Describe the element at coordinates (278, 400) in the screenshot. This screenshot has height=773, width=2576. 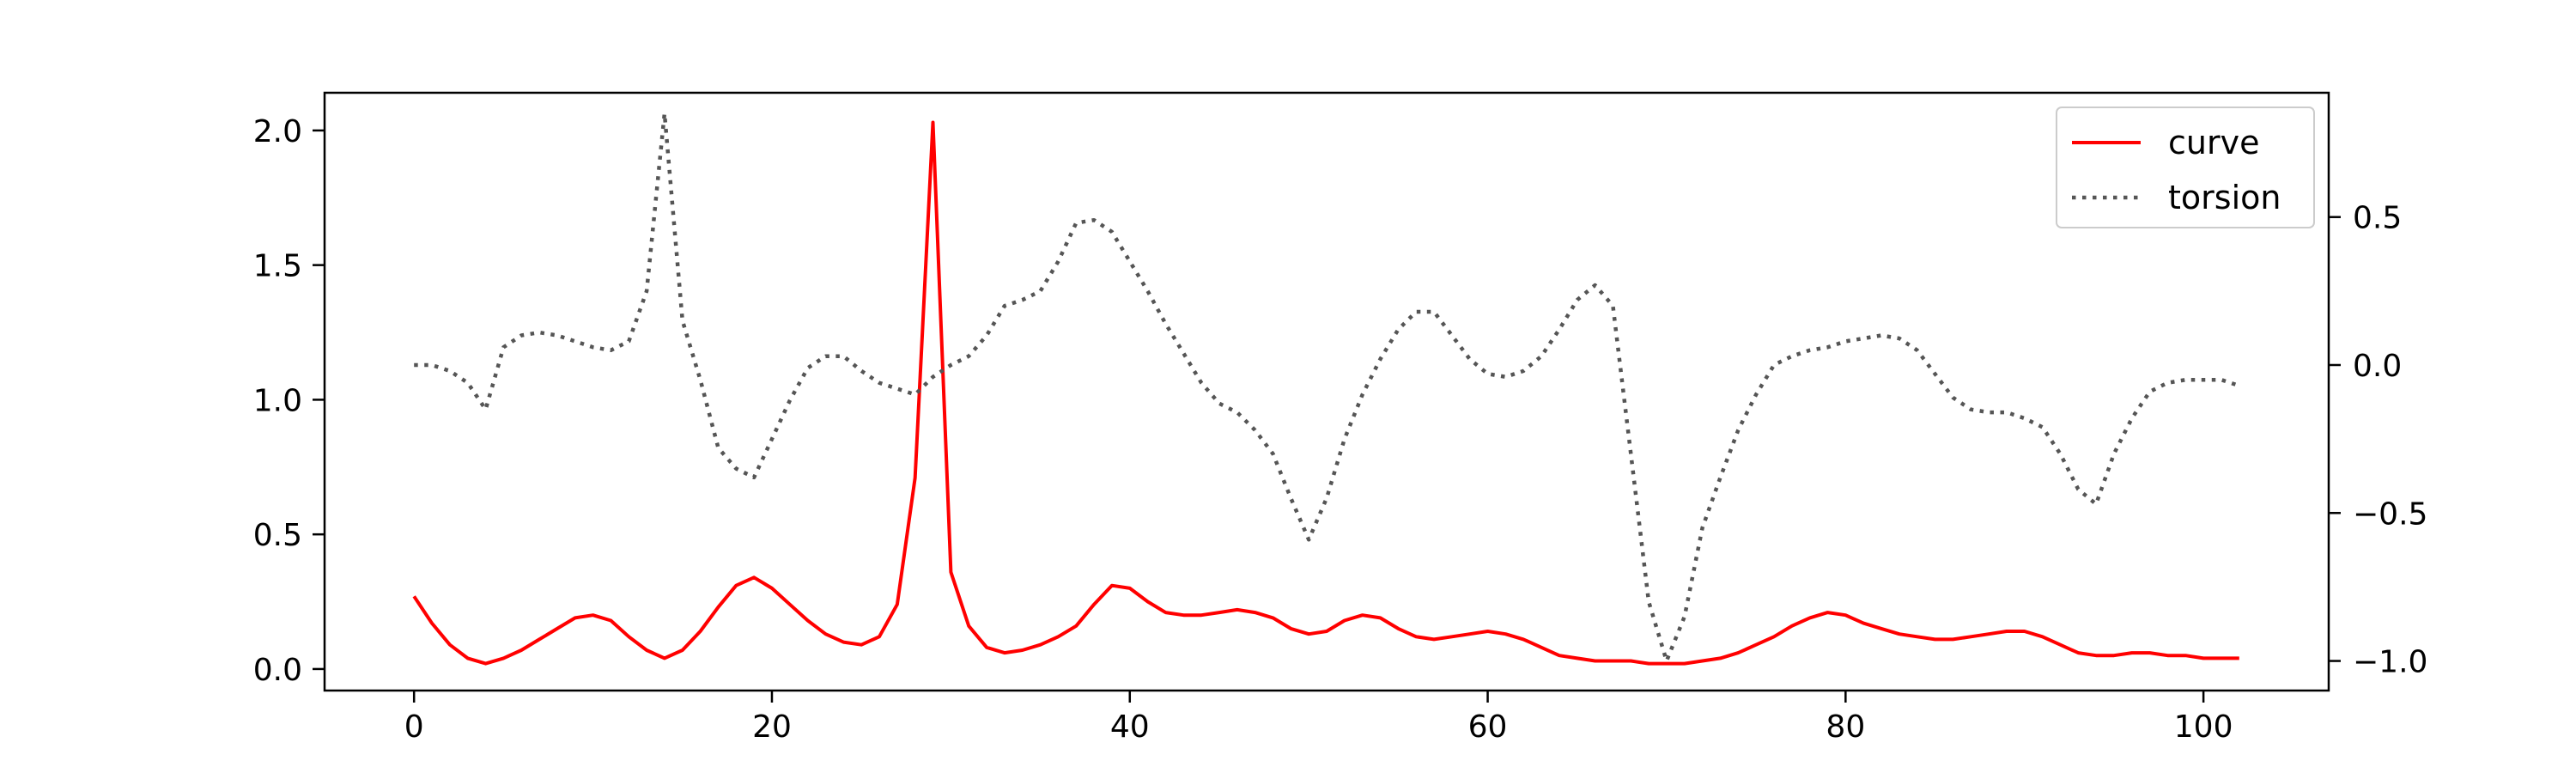
I see `y-left-tick-label: 1.0` at that location.